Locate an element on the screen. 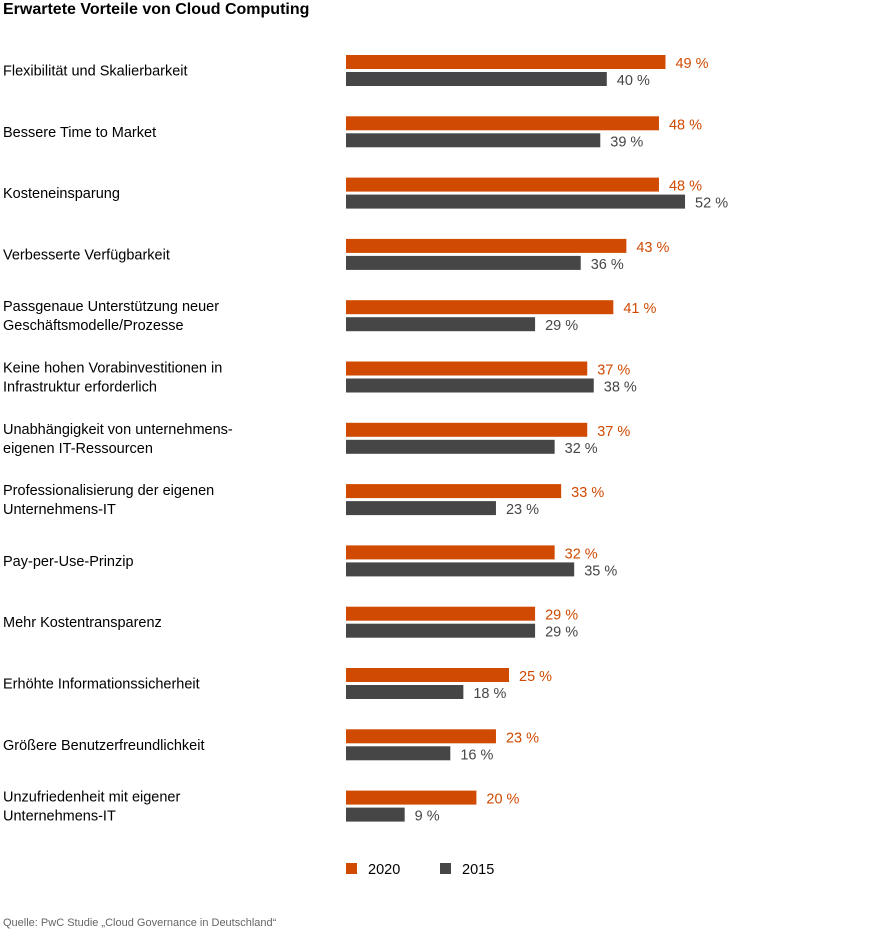 This screenshot has height=932, width=885. value-label-2020: 33 % is located at coordinates (587, 493).